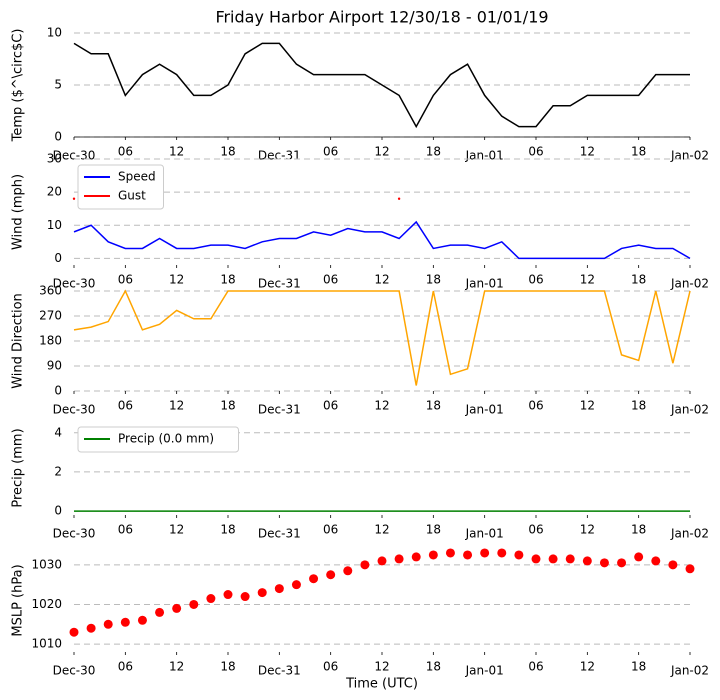  I want to click on y-tick-label: 2, so click(58, 471).